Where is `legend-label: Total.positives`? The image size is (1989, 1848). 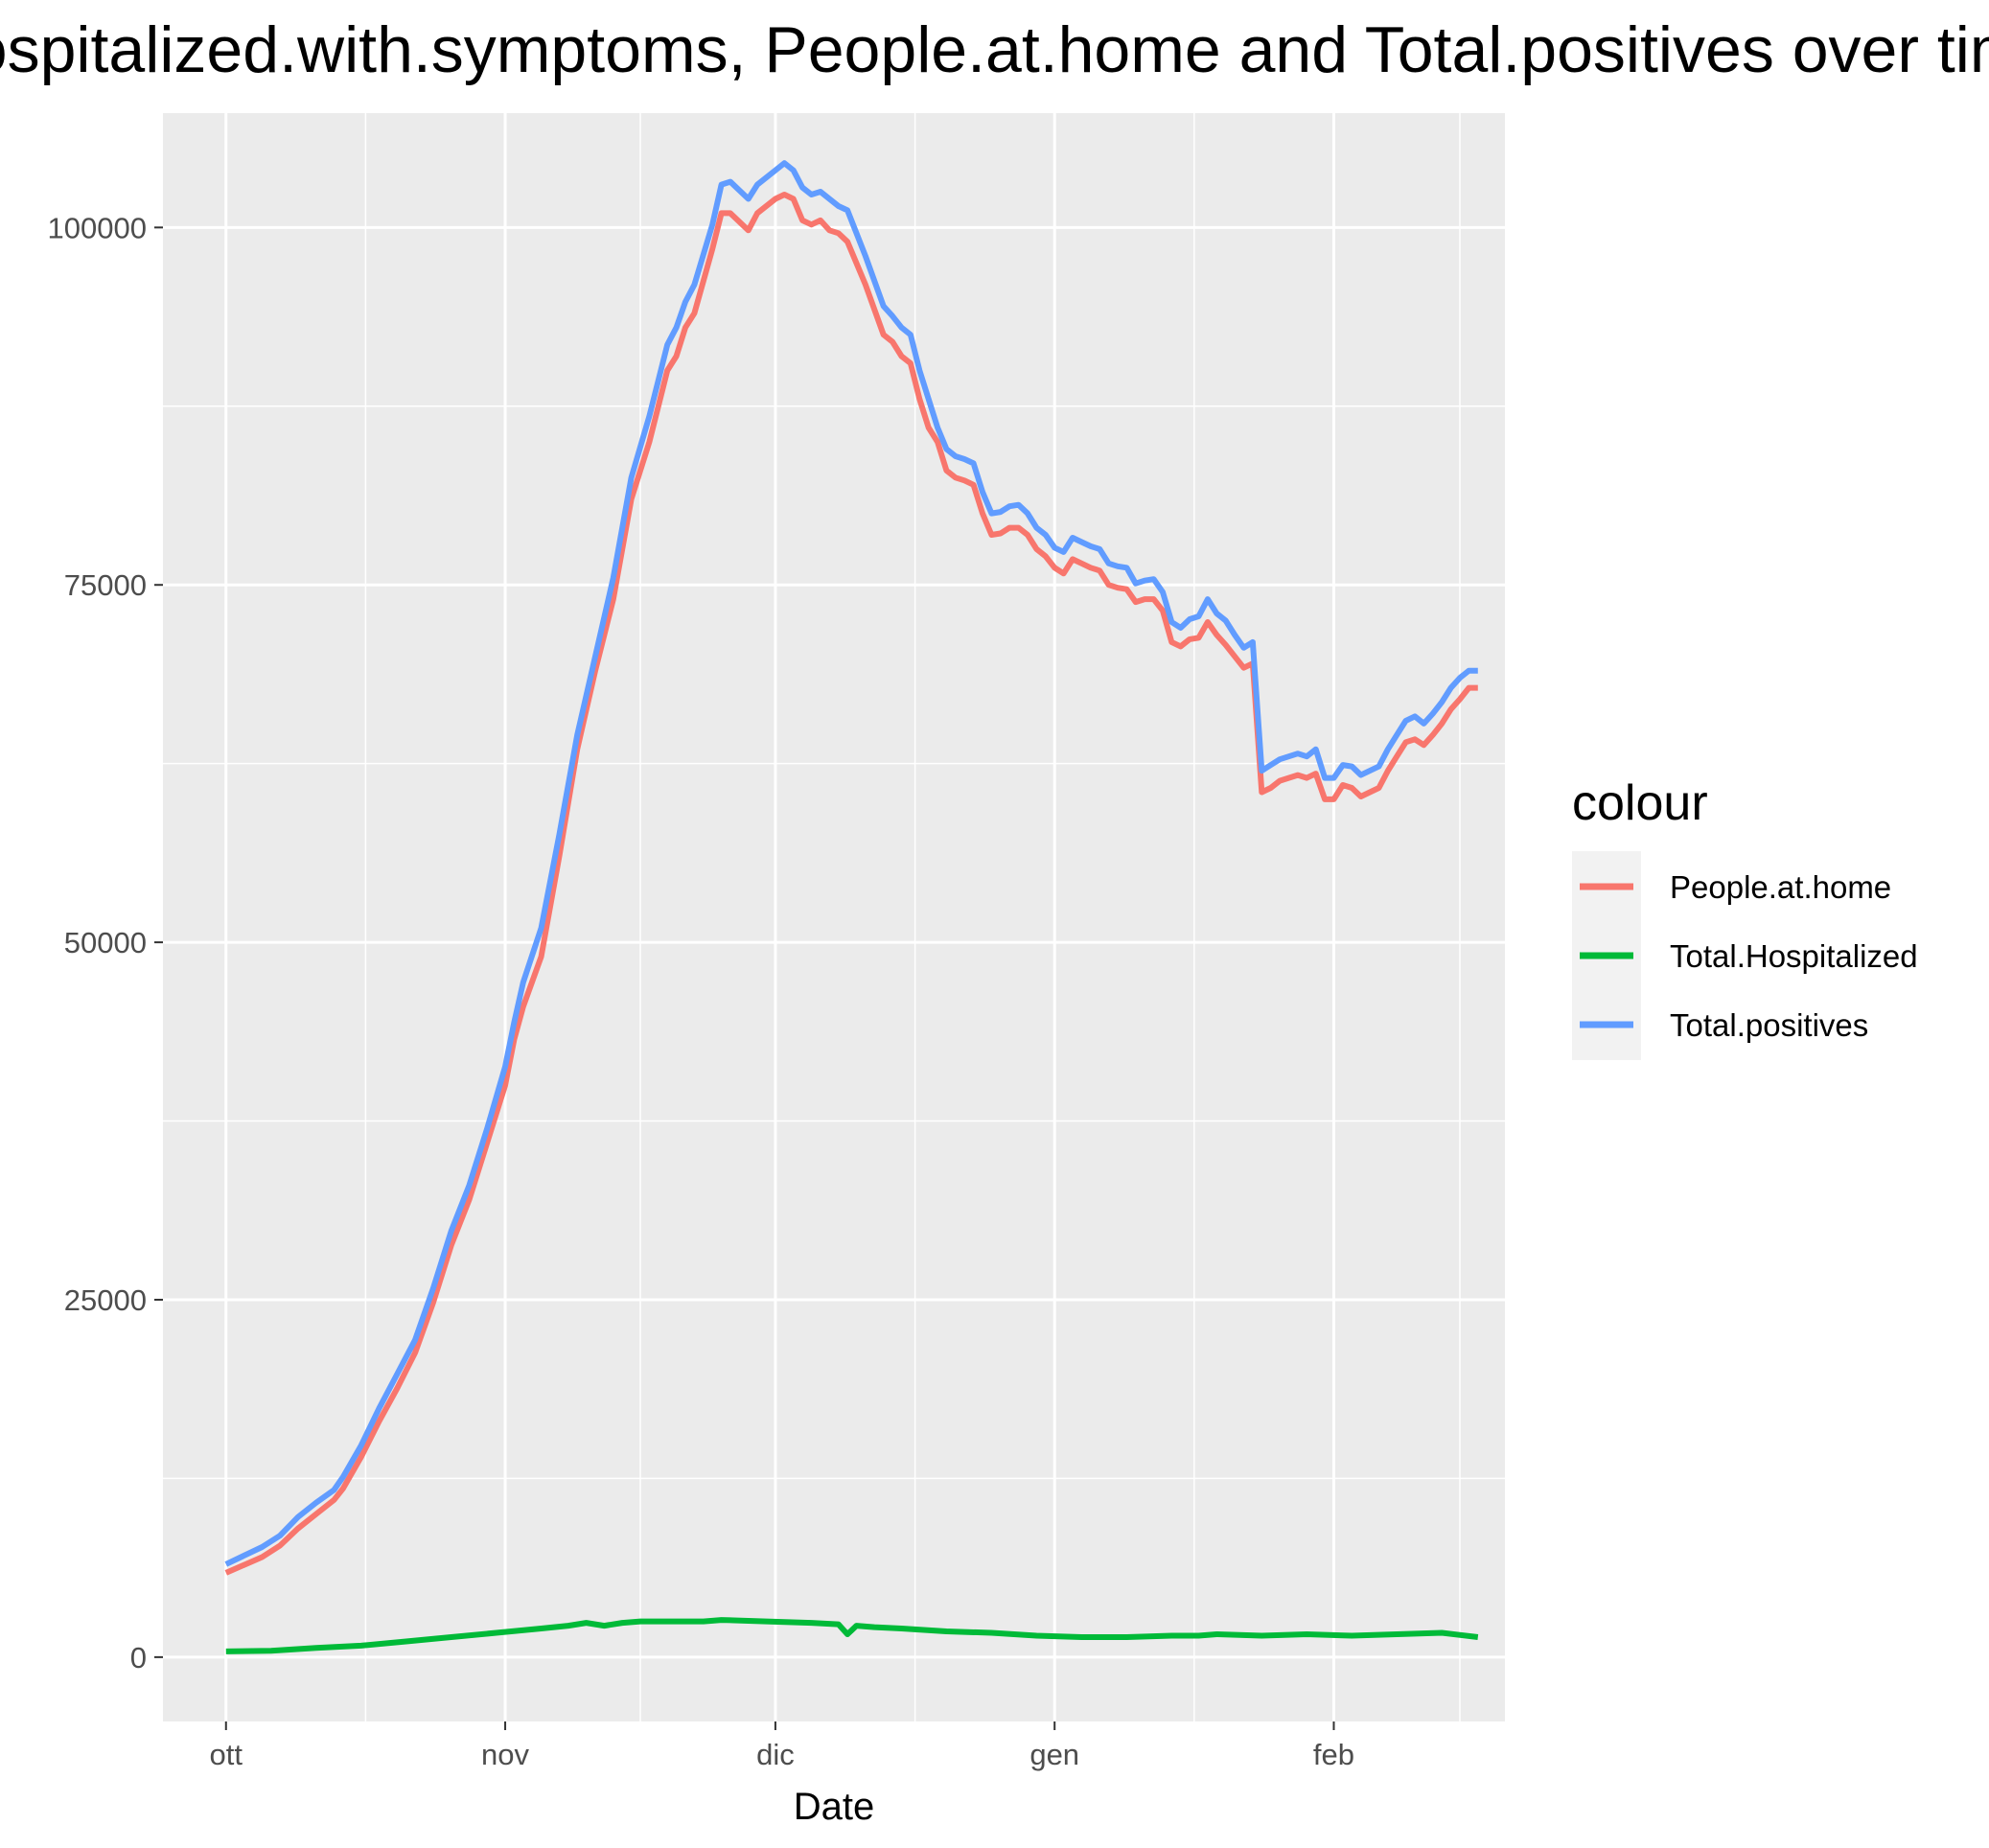
legend-label: Total.positives is located at coordinates (1769, 1025).